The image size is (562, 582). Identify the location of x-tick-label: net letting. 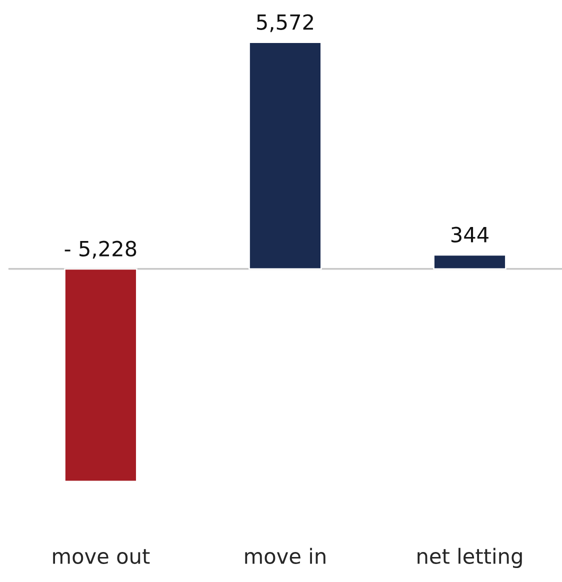
(470, 558).